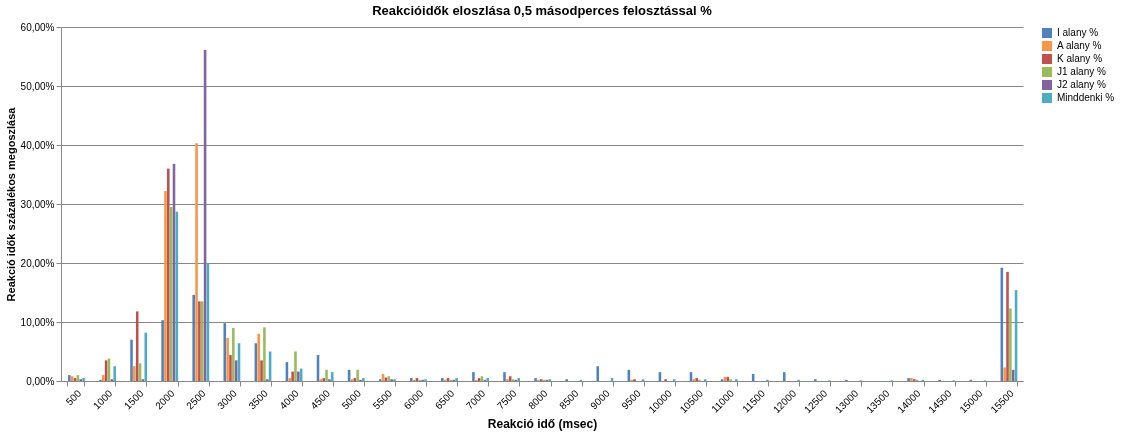 This screenshot has height=447, width=1136. I want to click on chart-title: Reakcióidők eloszlása 0,5 másodperces felosztással %, so click(542, 10).